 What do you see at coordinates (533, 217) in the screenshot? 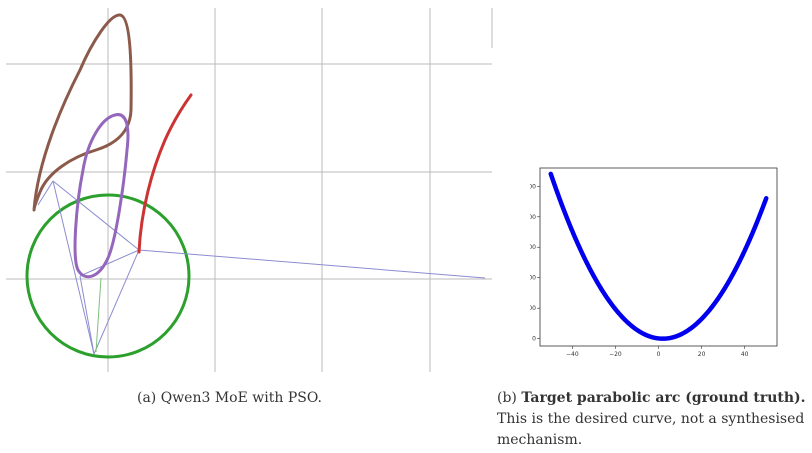
I see `y-tick-label-2000: 2000` at bounding box center [533, 217].